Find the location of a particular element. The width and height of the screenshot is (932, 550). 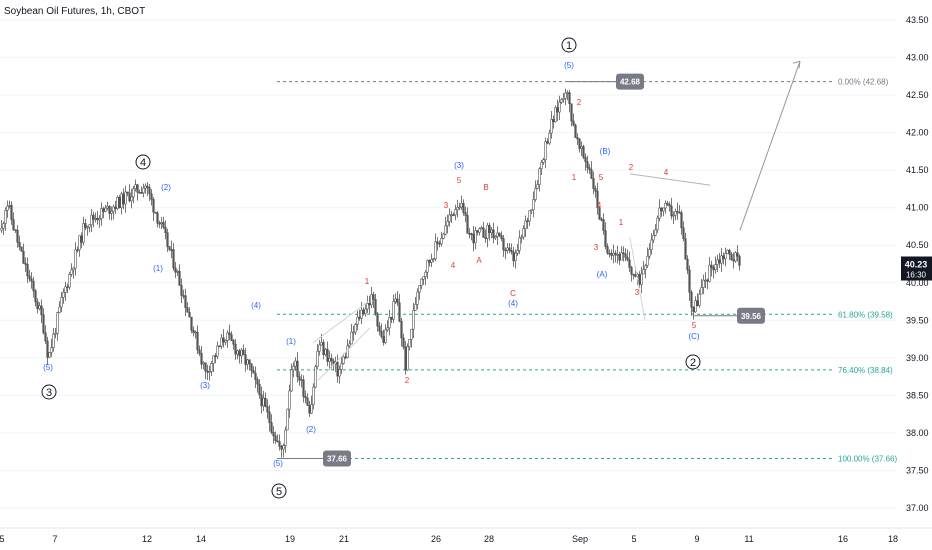

wave-label-blue: (2) is located at coordinates (166, 187).